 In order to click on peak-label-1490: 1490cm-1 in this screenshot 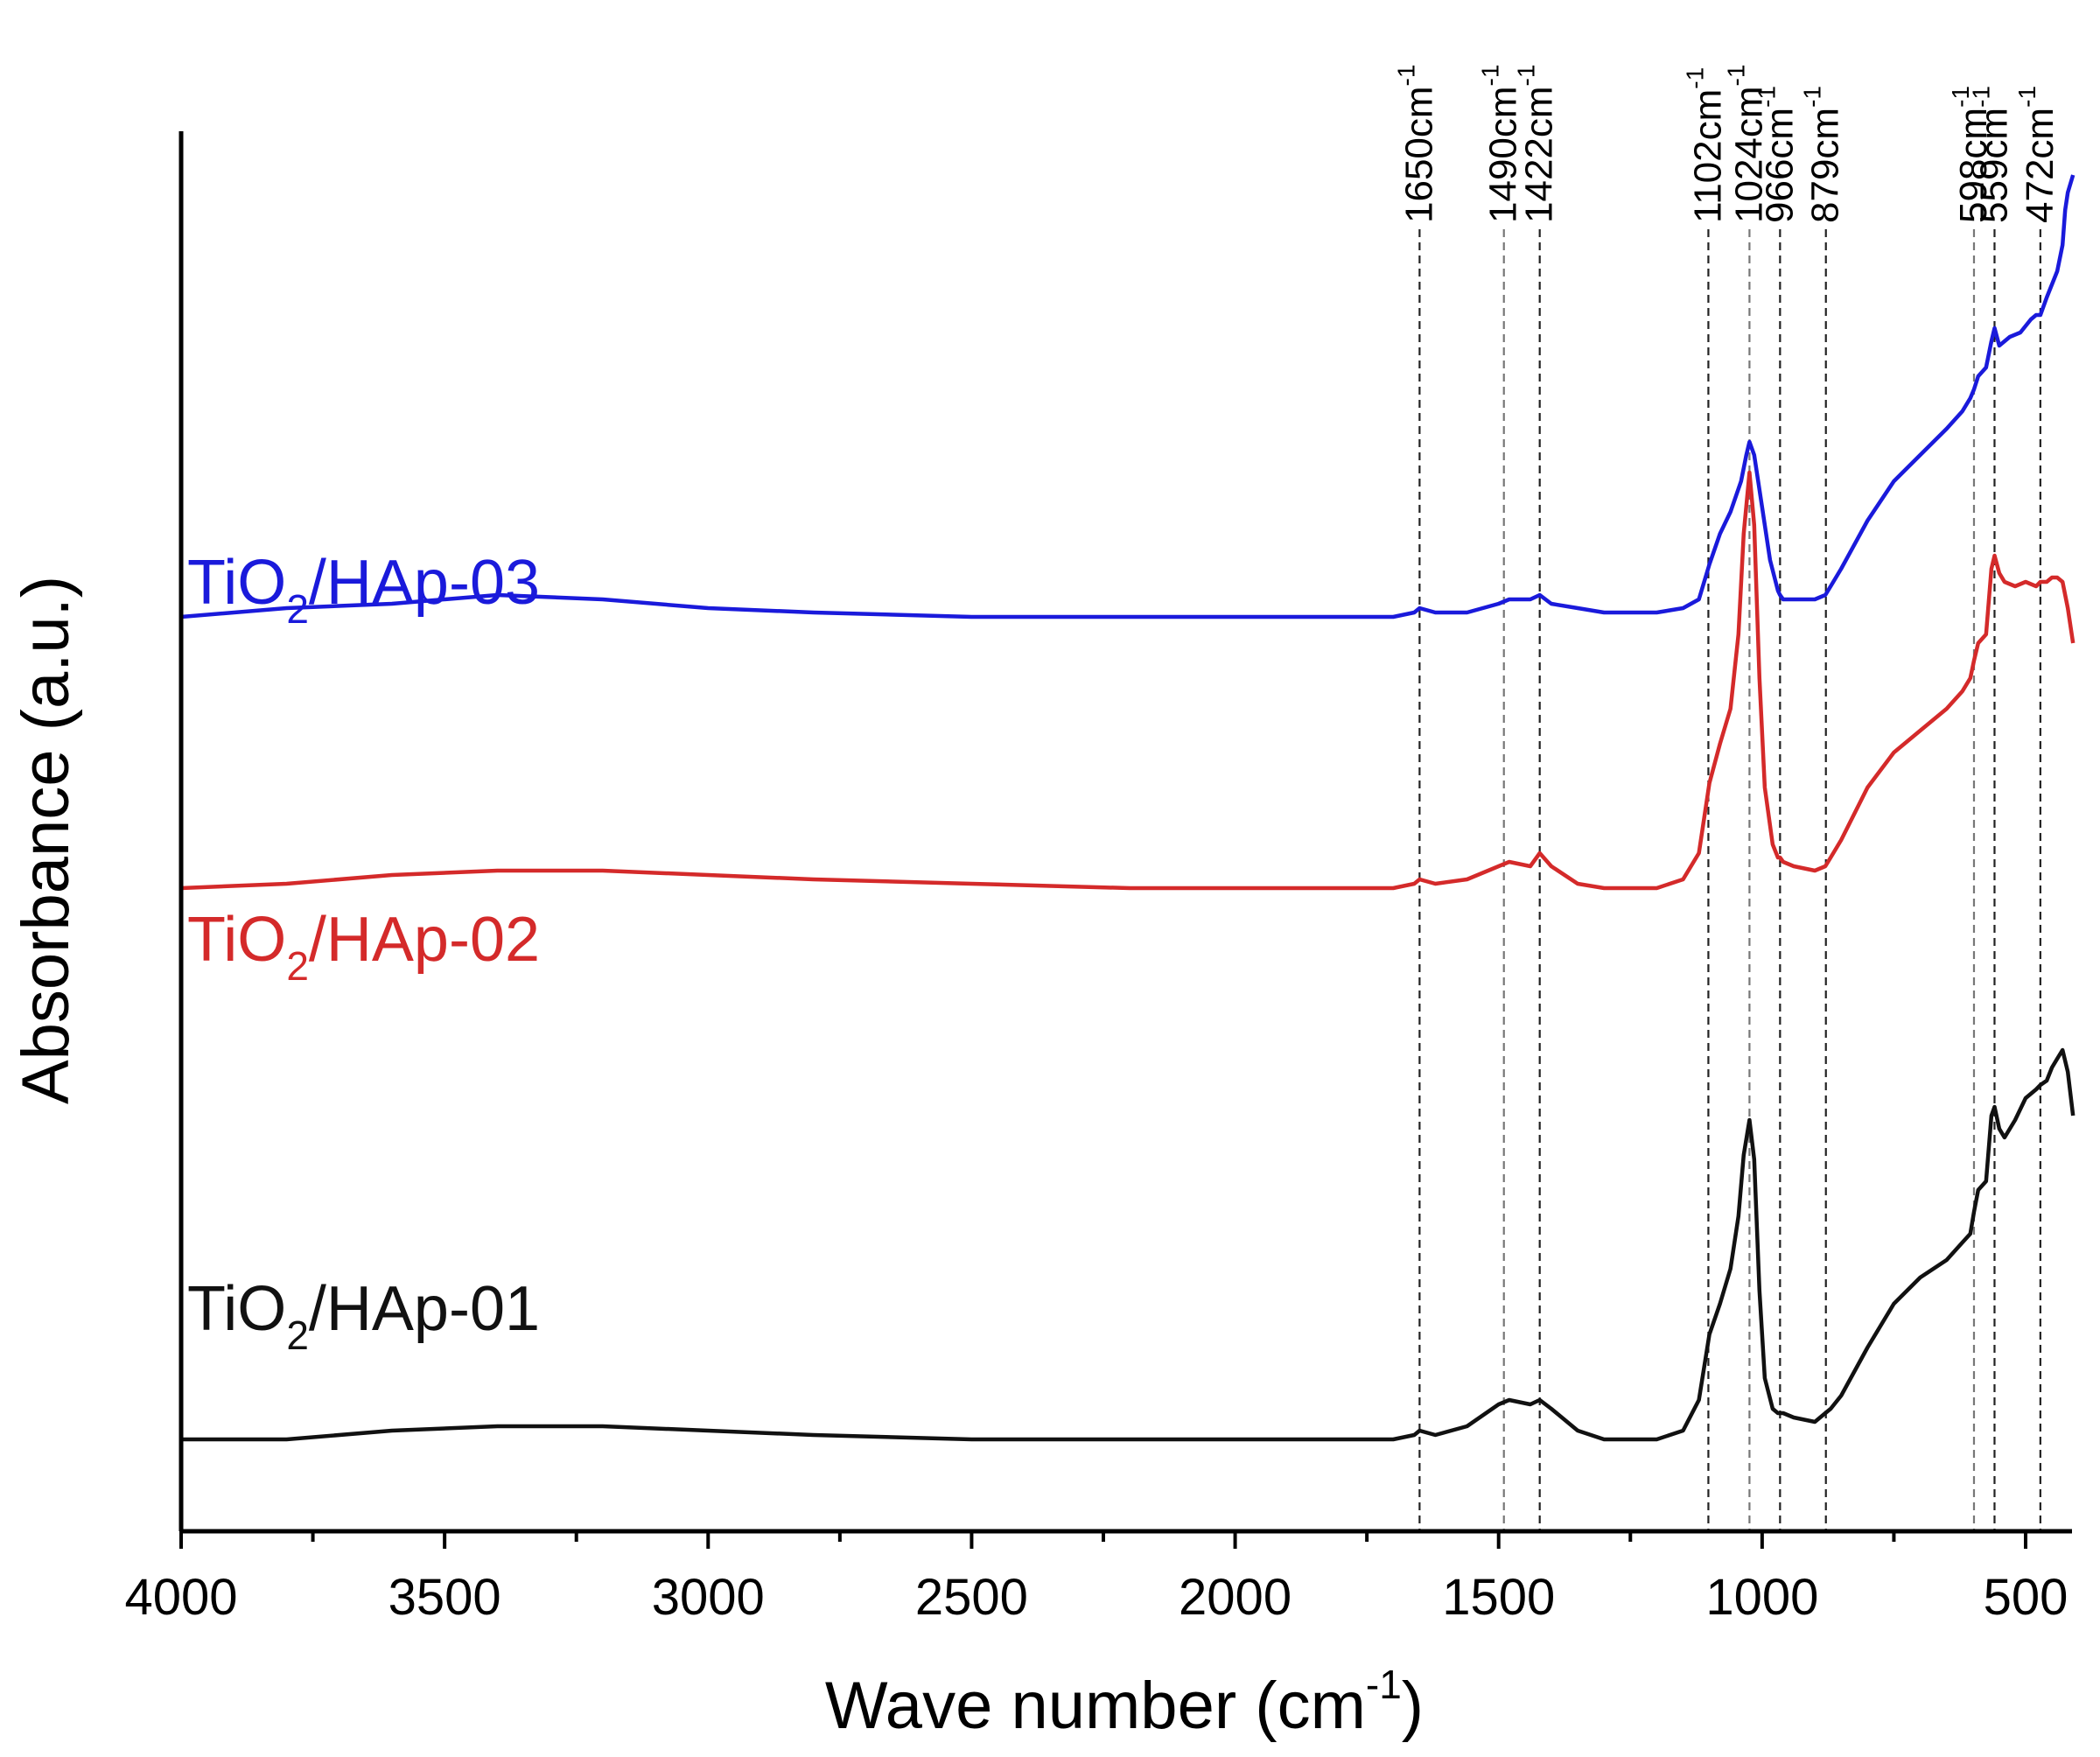, I will do `click(1501, 144)`.